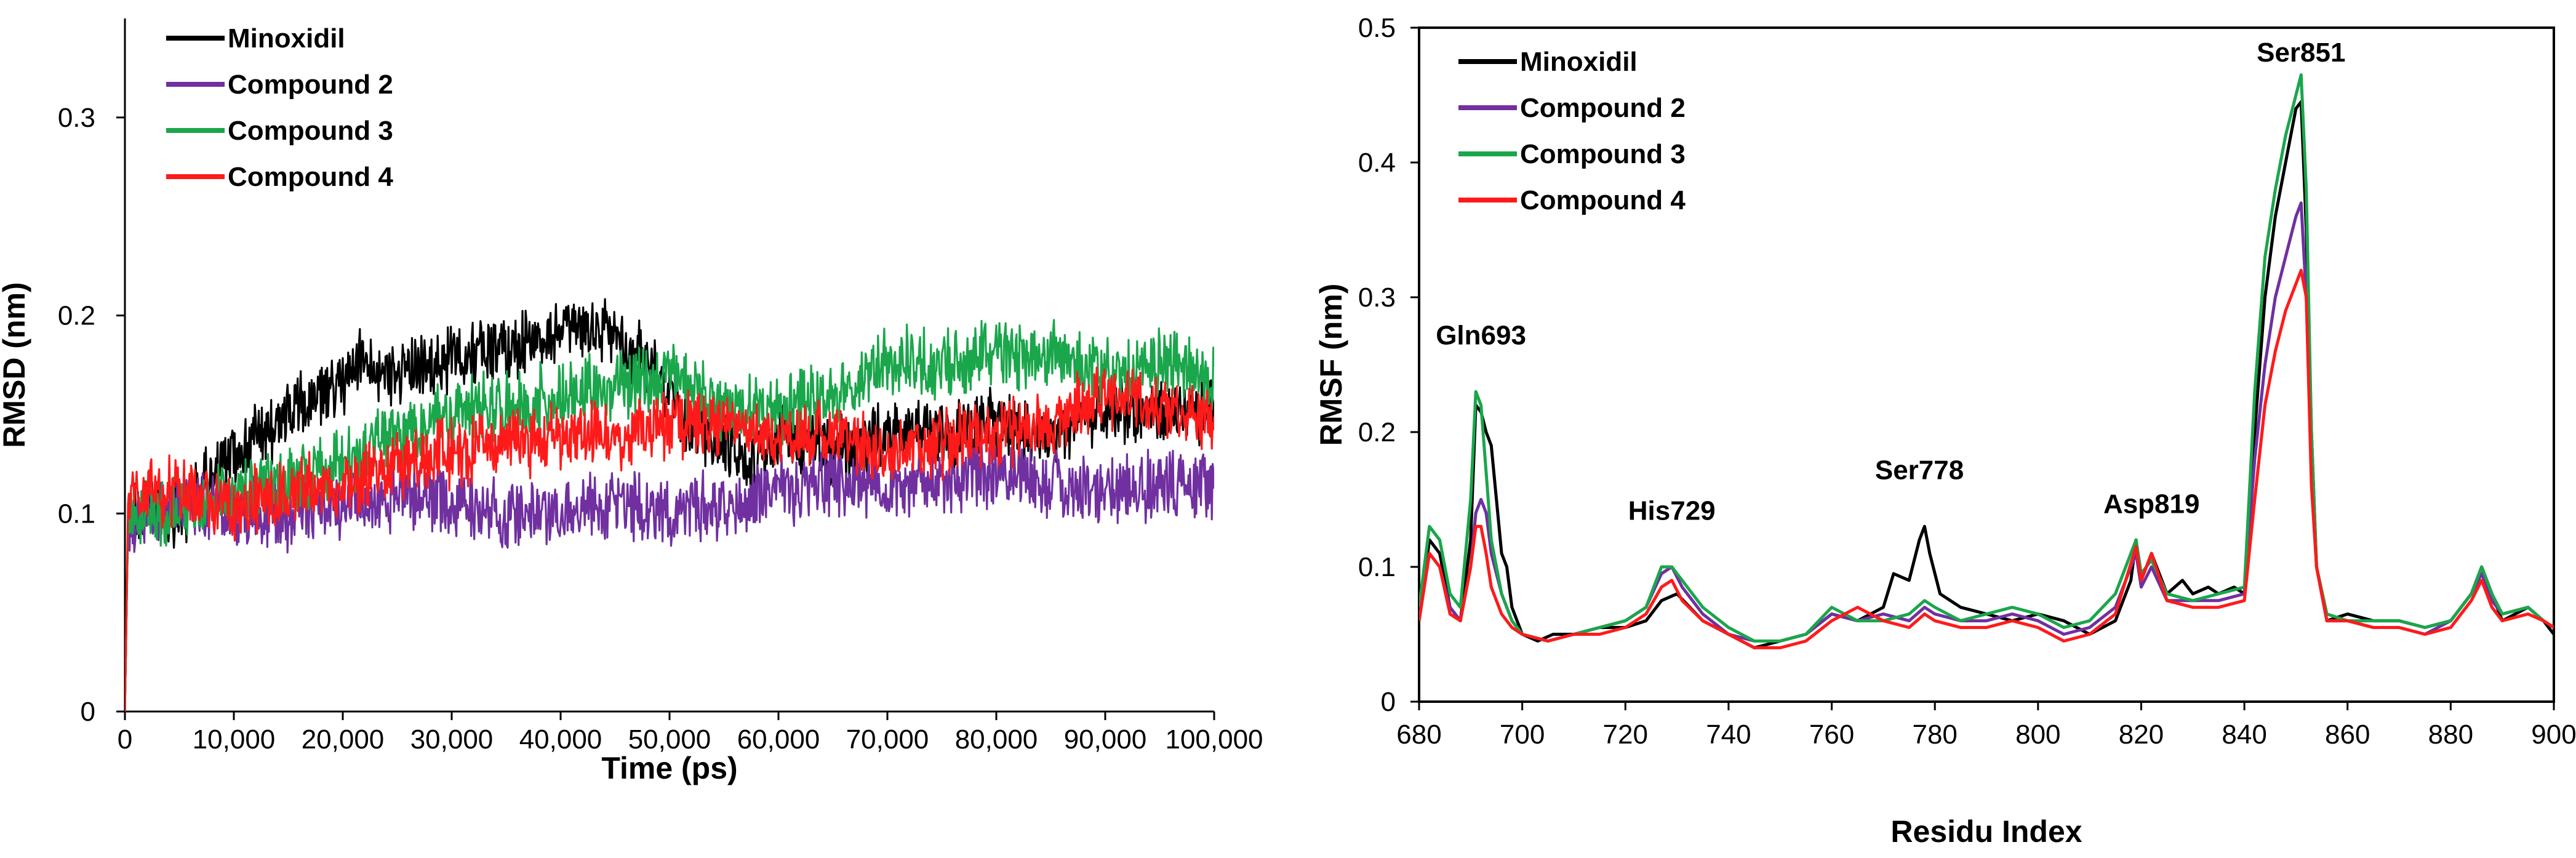  Describe the element at coordinates (88, 712) in the screenshot. I see `rmsd-y-tick-label: 0` at that location.